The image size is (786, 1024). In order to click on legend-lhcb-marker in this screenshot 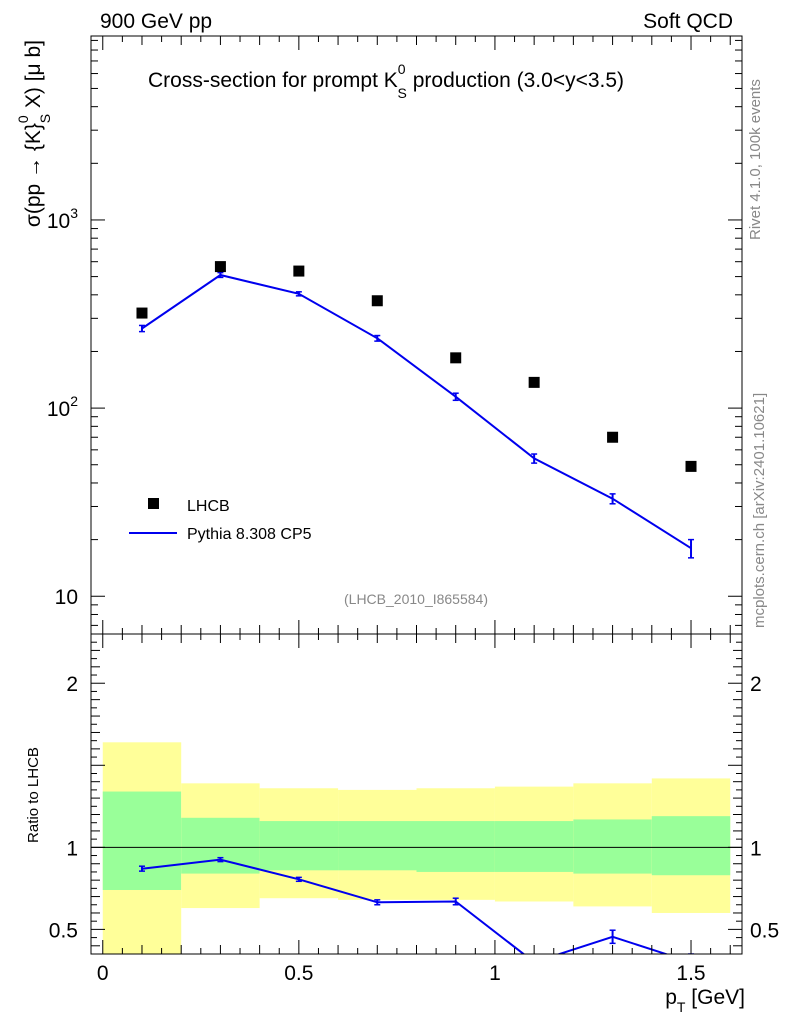, I will do `click(153, 503)`.